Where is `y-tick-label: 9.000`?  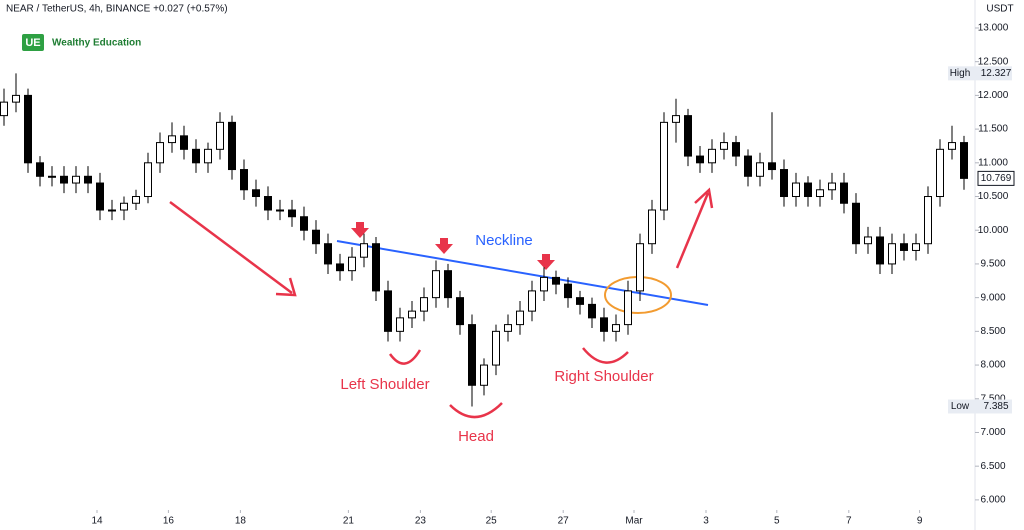 y-tick-label: 9.000 is located at coordinates (992, 297).